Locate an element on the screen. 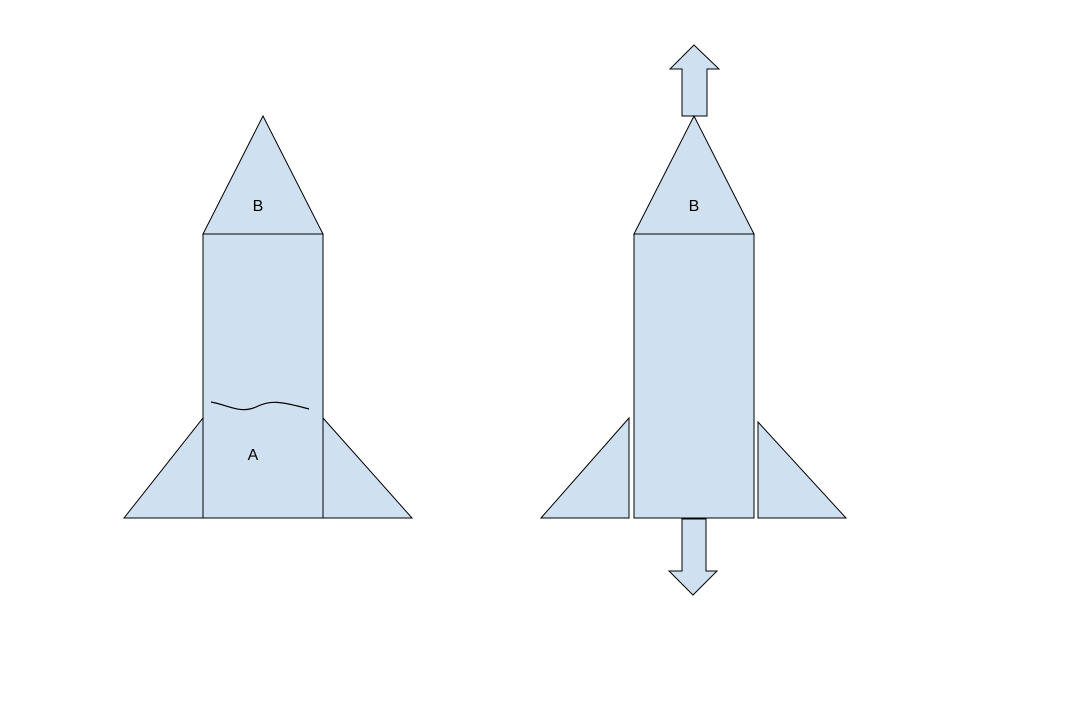 The height and width of the screenshot is (724, 1075). left-rocket-nose-label: B is located at coordinates (258, 206).